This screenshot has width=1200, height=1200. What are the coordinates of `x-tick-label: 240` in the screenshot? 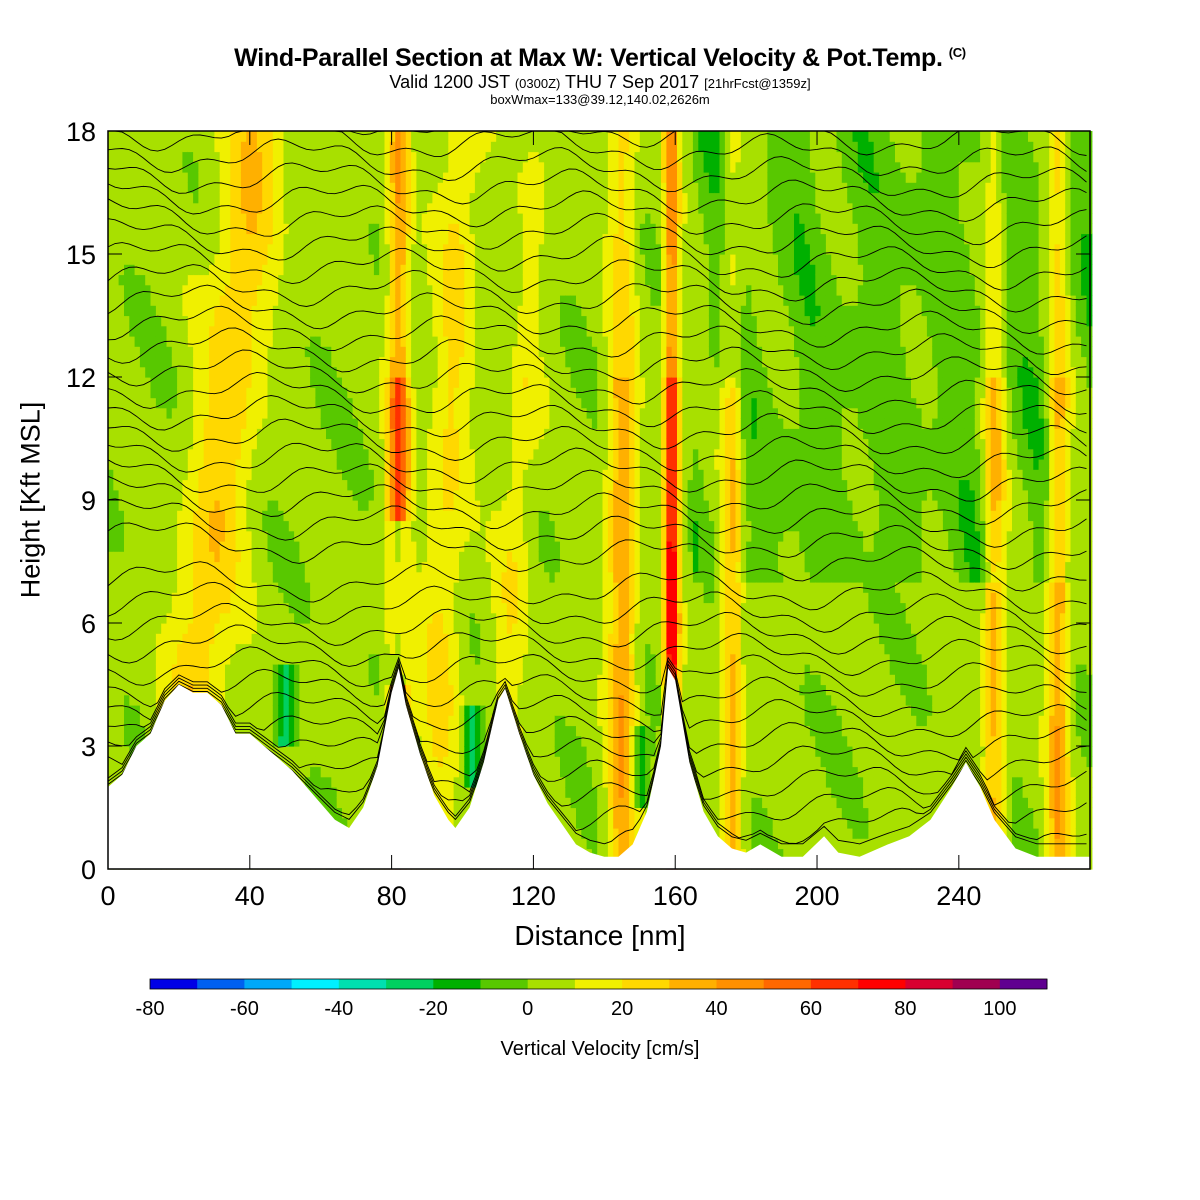 It's located at (958, 896).